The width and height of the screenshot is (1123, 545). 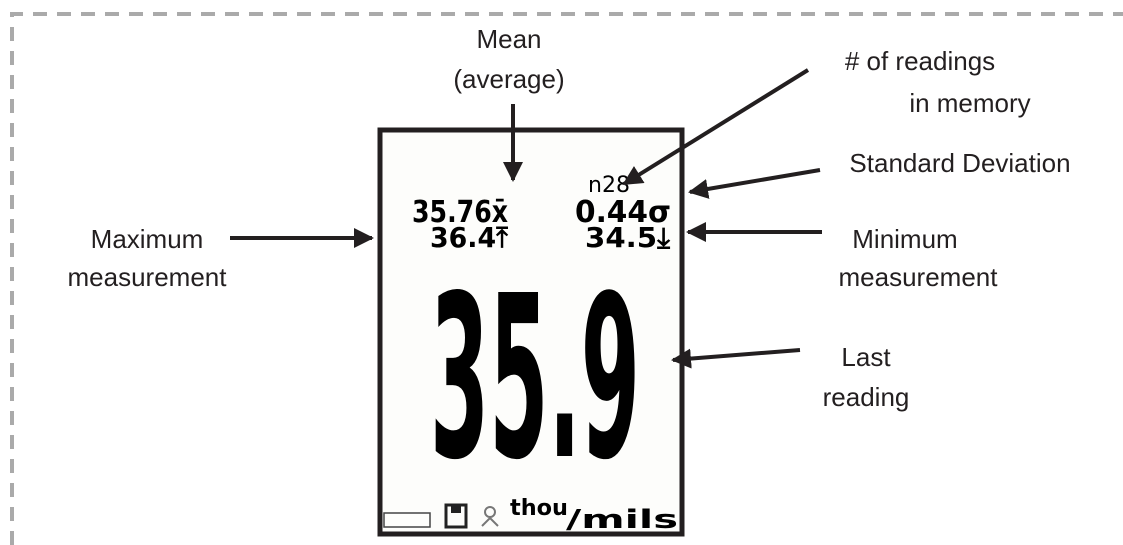 What do you see at coordinates (622, 520) in the screenshot?
I see `units-bottom: /mils` at bounding box center [622, 520].